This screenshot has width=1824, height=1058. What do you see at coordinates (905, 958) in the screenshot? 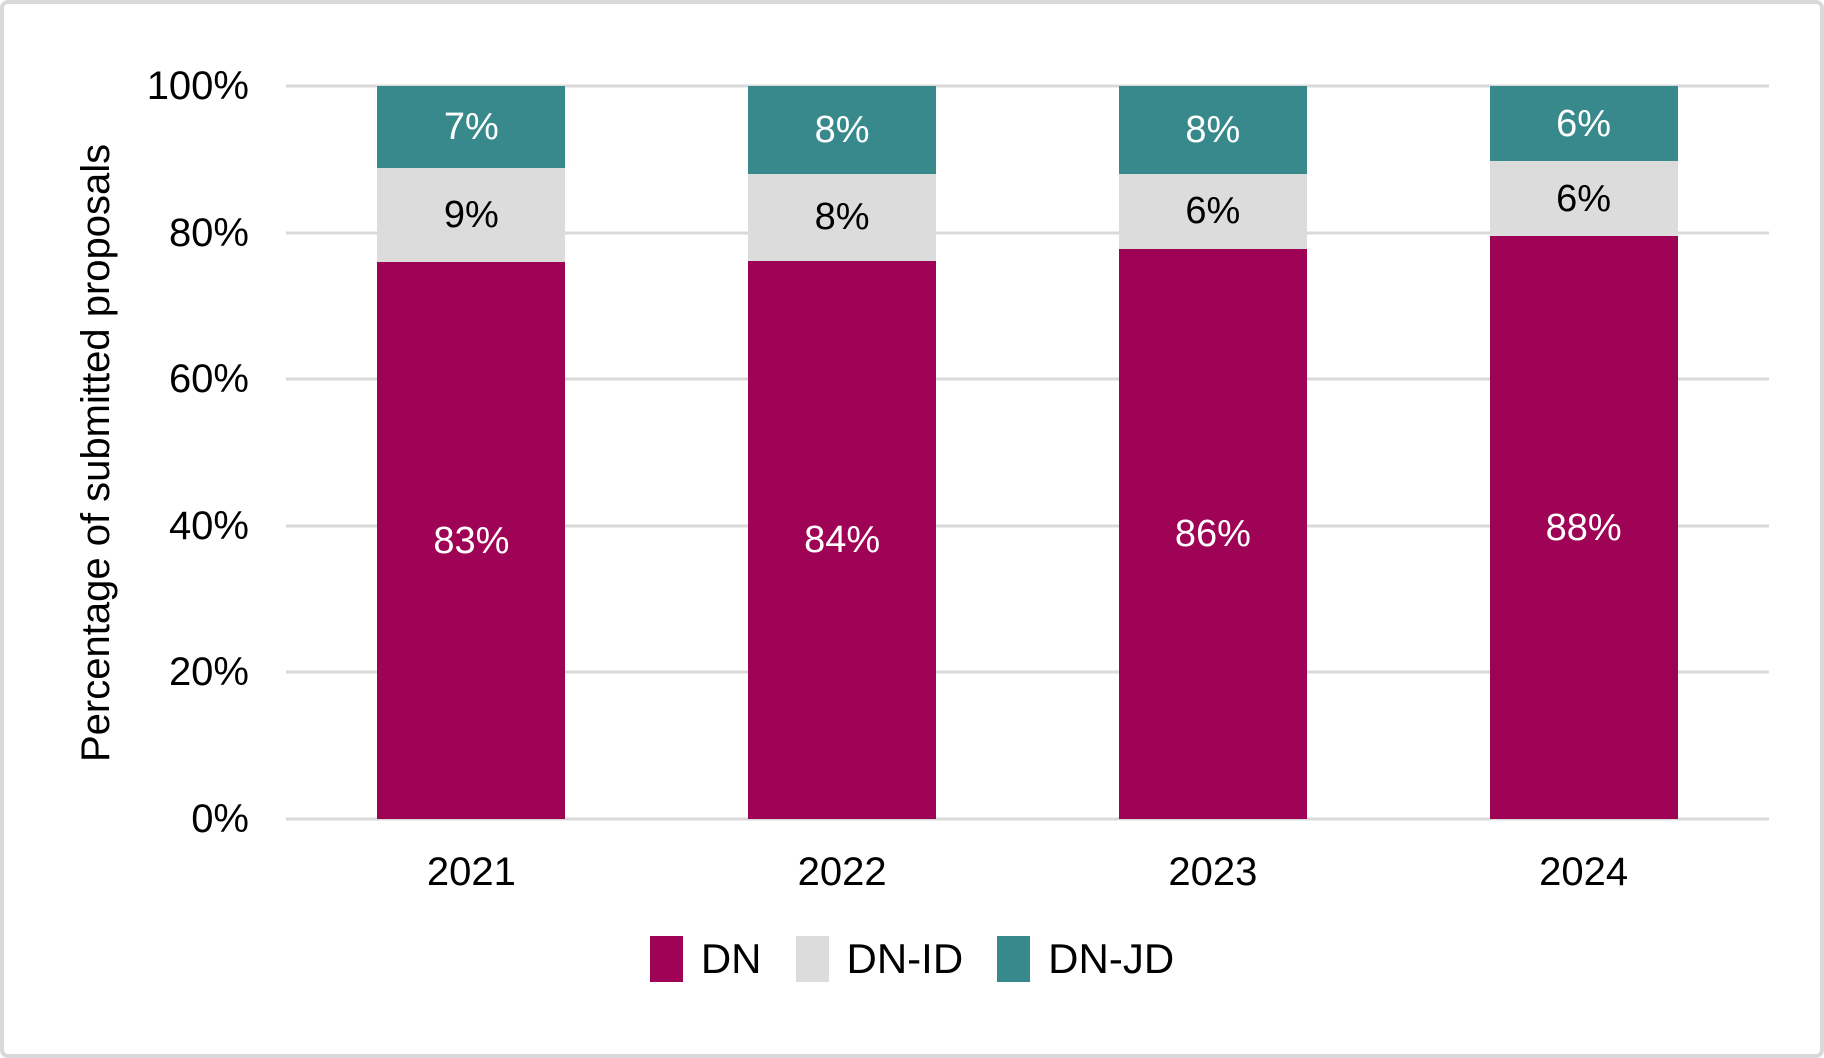
I see `legend-label: DN-ID` at bounding box center [905, 958].